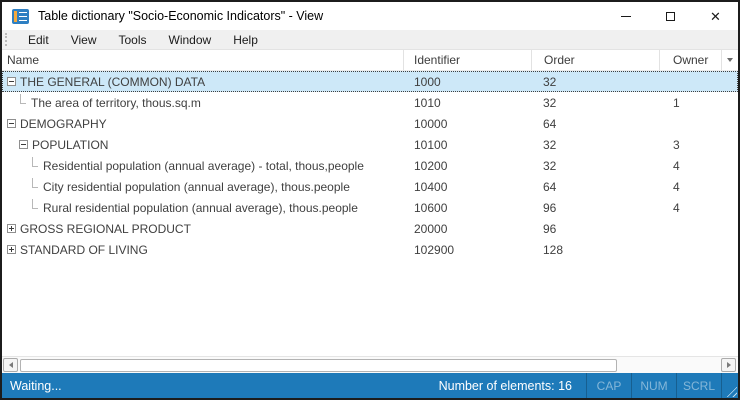 The image size is (740, 400). I want to click on table-row: GROSS REGIONAL PRODUCT 20000 96, so click(370, 228).